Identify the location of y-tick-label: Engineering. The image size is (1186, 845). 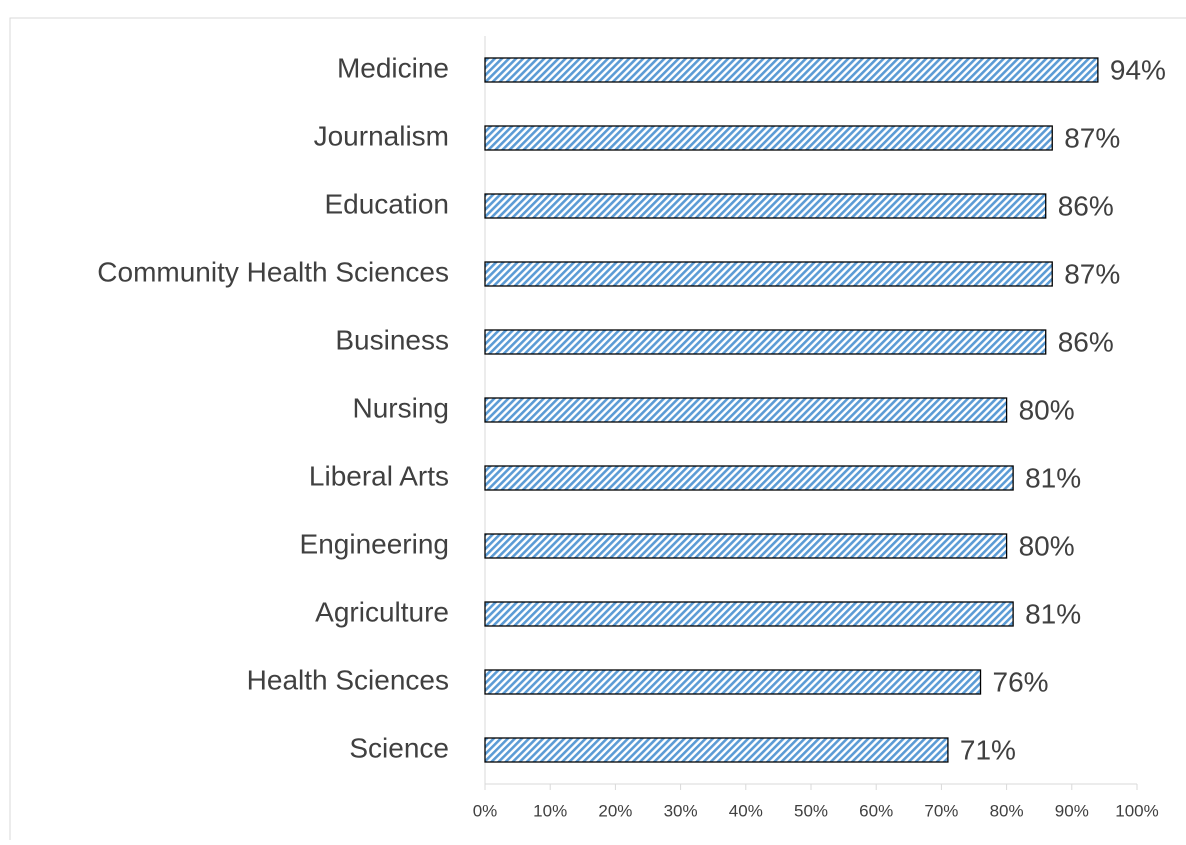
(374, 543).